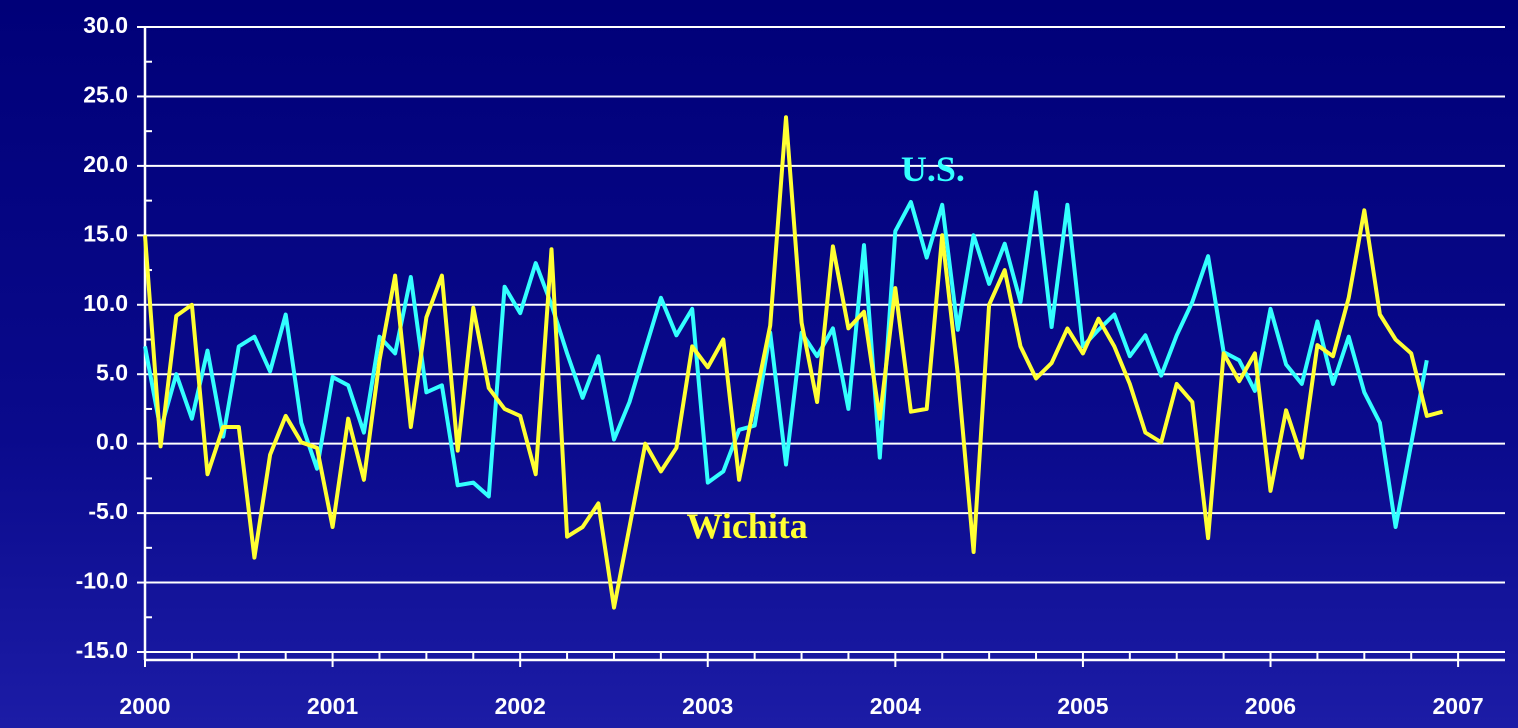  Describe the element at coordinates (105, 303) in the screenshot. I see `y-tick-label: 10.0` at that location.